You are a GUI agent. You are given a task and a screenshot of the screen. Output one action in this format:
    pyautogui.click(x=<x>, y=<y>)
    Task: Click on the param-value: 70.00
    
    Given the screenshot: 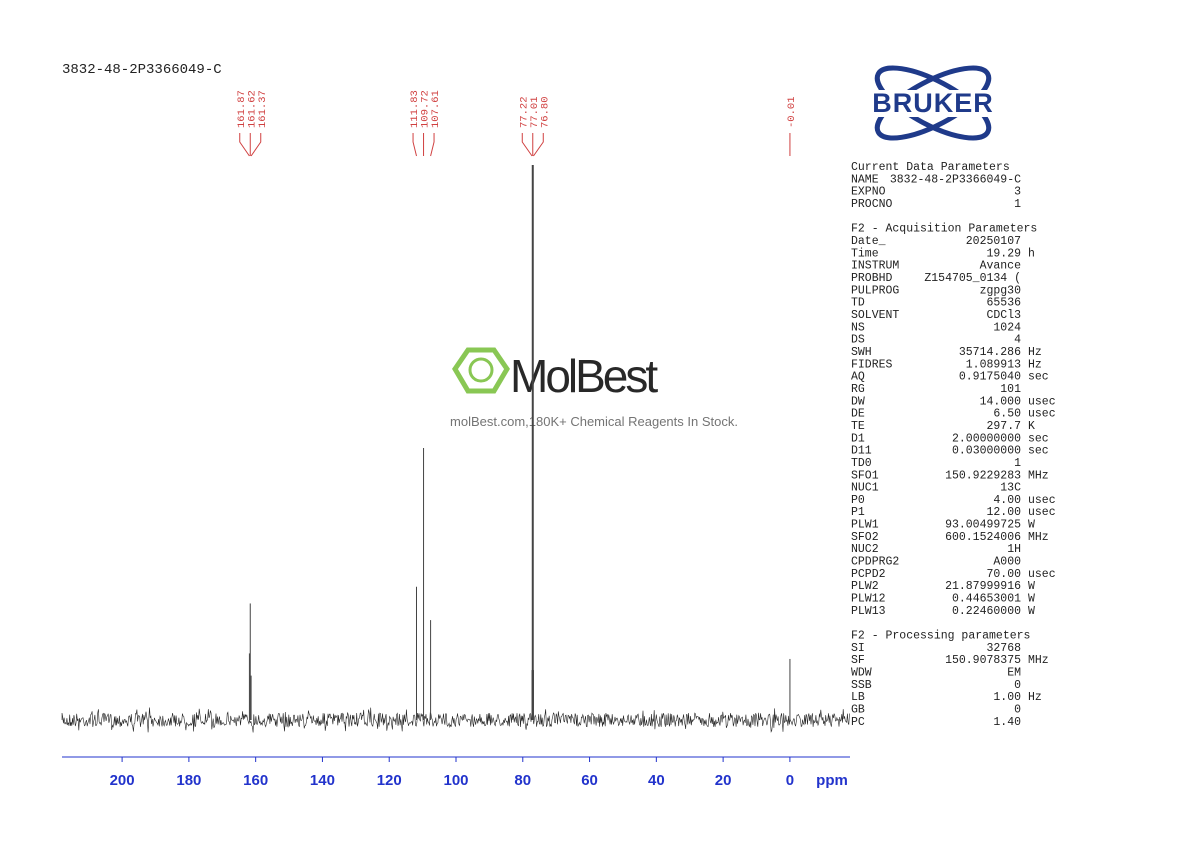 What is the action you would take?
    pyautogui.click(x=1003, y=574)
    